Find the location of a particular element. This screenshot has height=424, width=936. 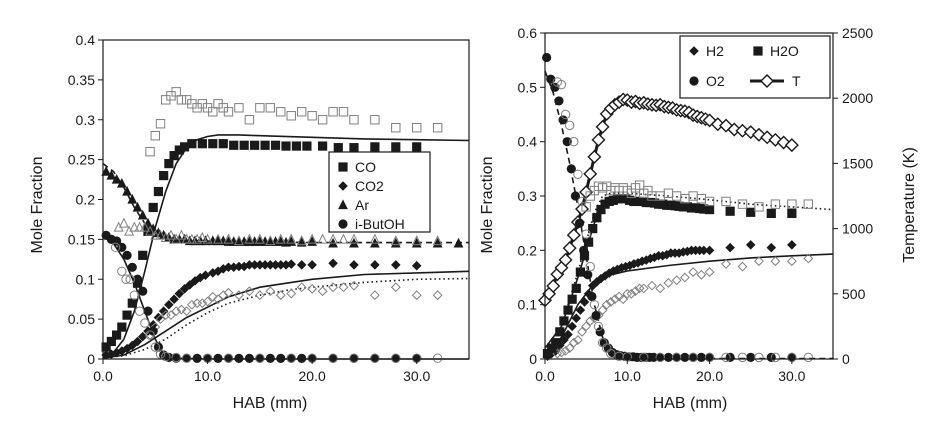

y-tick-label: 0.35 is located at coordinates (81, 80).